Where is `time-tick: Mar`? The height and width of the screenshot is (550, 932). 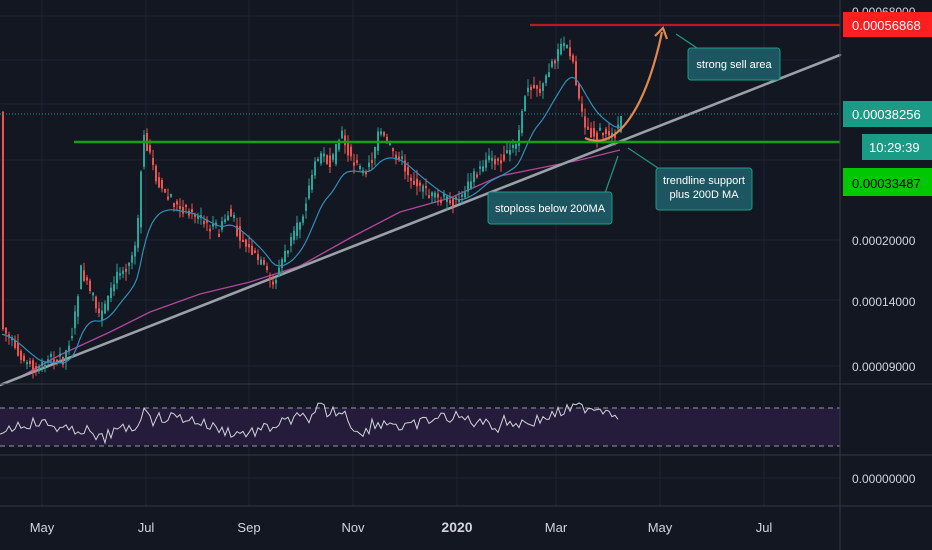
time-tick: Mar is located at coordinates (556, 527).